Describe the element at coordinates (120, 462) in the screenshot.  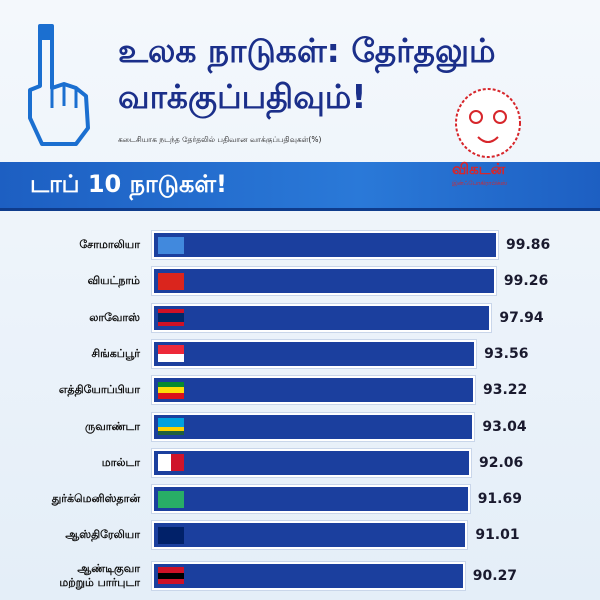
I see `category-label: மால்டா` at that location.